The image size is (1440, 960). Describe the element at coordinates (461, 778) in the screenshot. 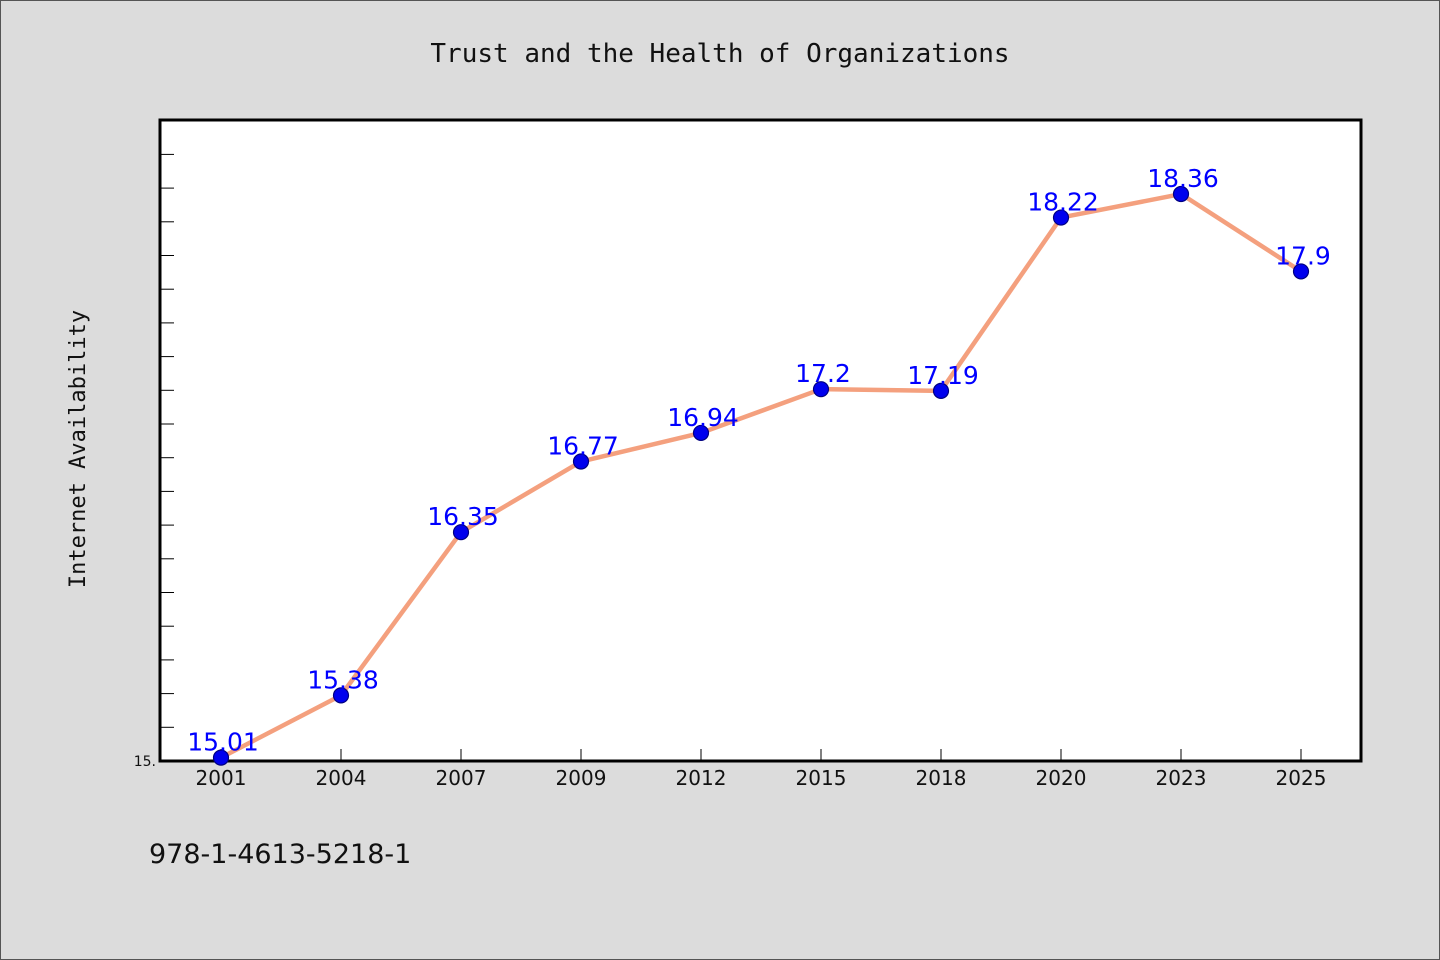

I see `x-tick-label: 2007` at that location.